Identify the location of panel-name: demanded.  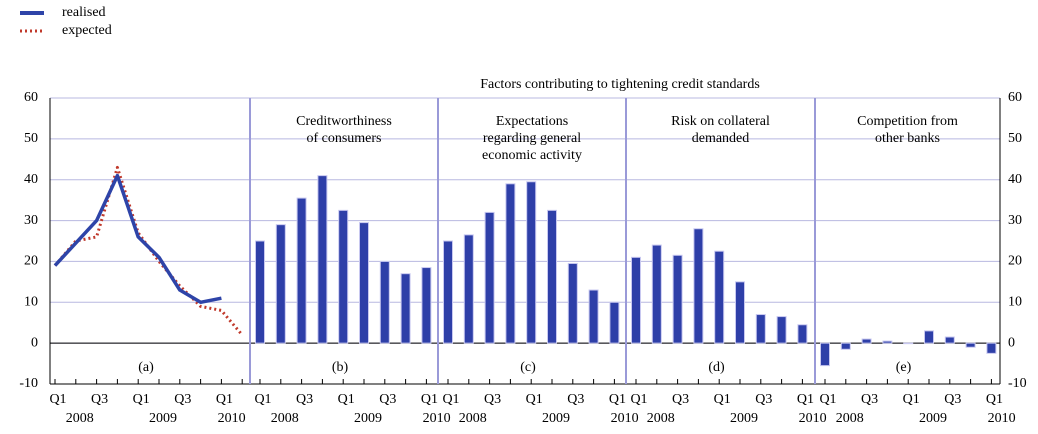
(721, 138).